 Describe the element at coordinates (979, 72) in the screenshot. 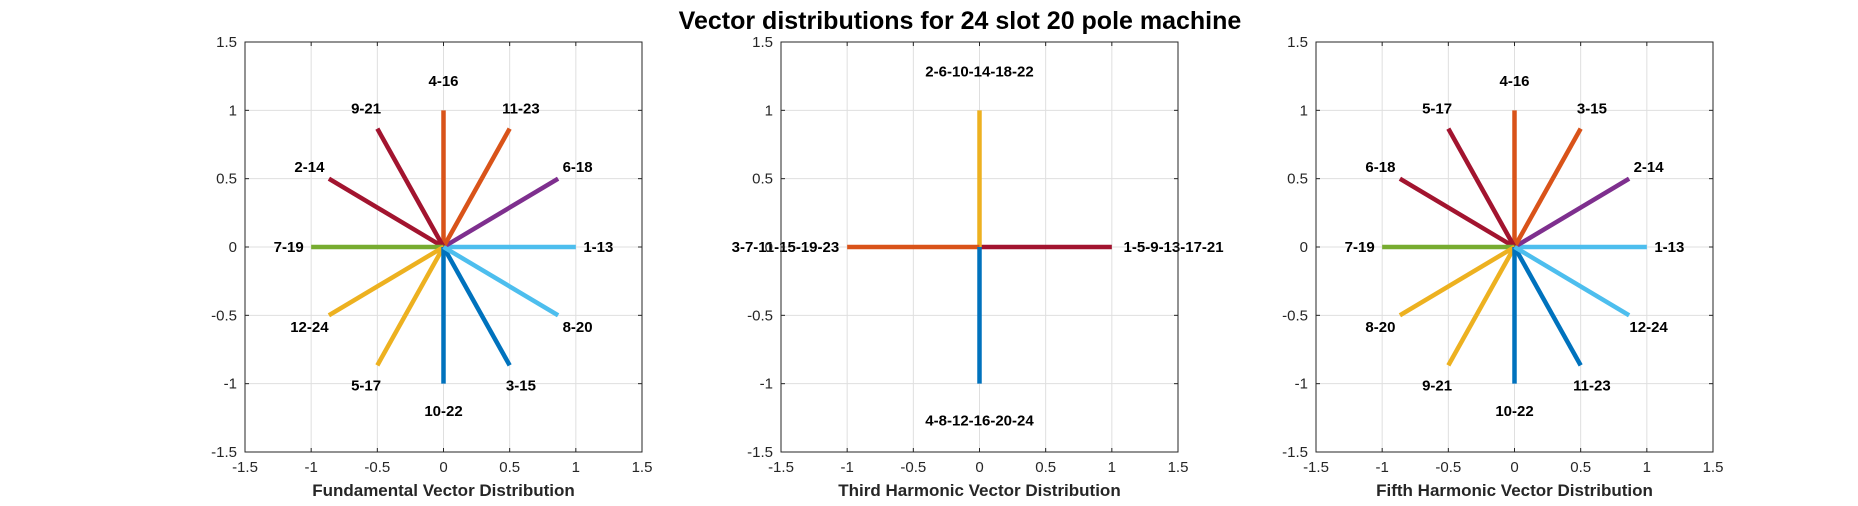

I see `vector-label: 2-6-10-14-18-22` at that location.